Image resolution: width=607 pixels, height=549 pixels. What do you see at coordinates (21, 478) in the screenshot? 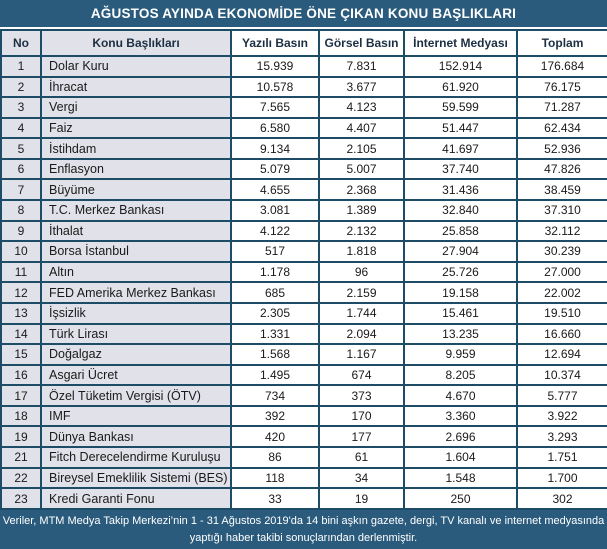
I see `cell-no: 22` at bounding box center [21, 478].